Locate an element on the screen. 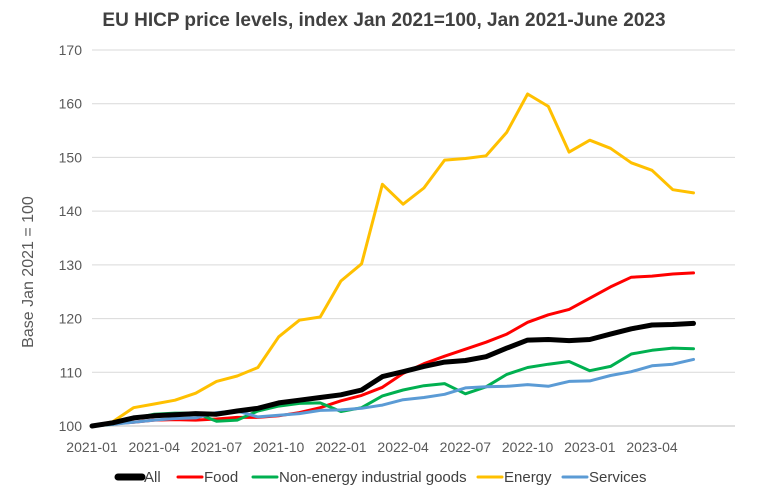  y-tick-label: 160 is located at coordinates (71, 104).